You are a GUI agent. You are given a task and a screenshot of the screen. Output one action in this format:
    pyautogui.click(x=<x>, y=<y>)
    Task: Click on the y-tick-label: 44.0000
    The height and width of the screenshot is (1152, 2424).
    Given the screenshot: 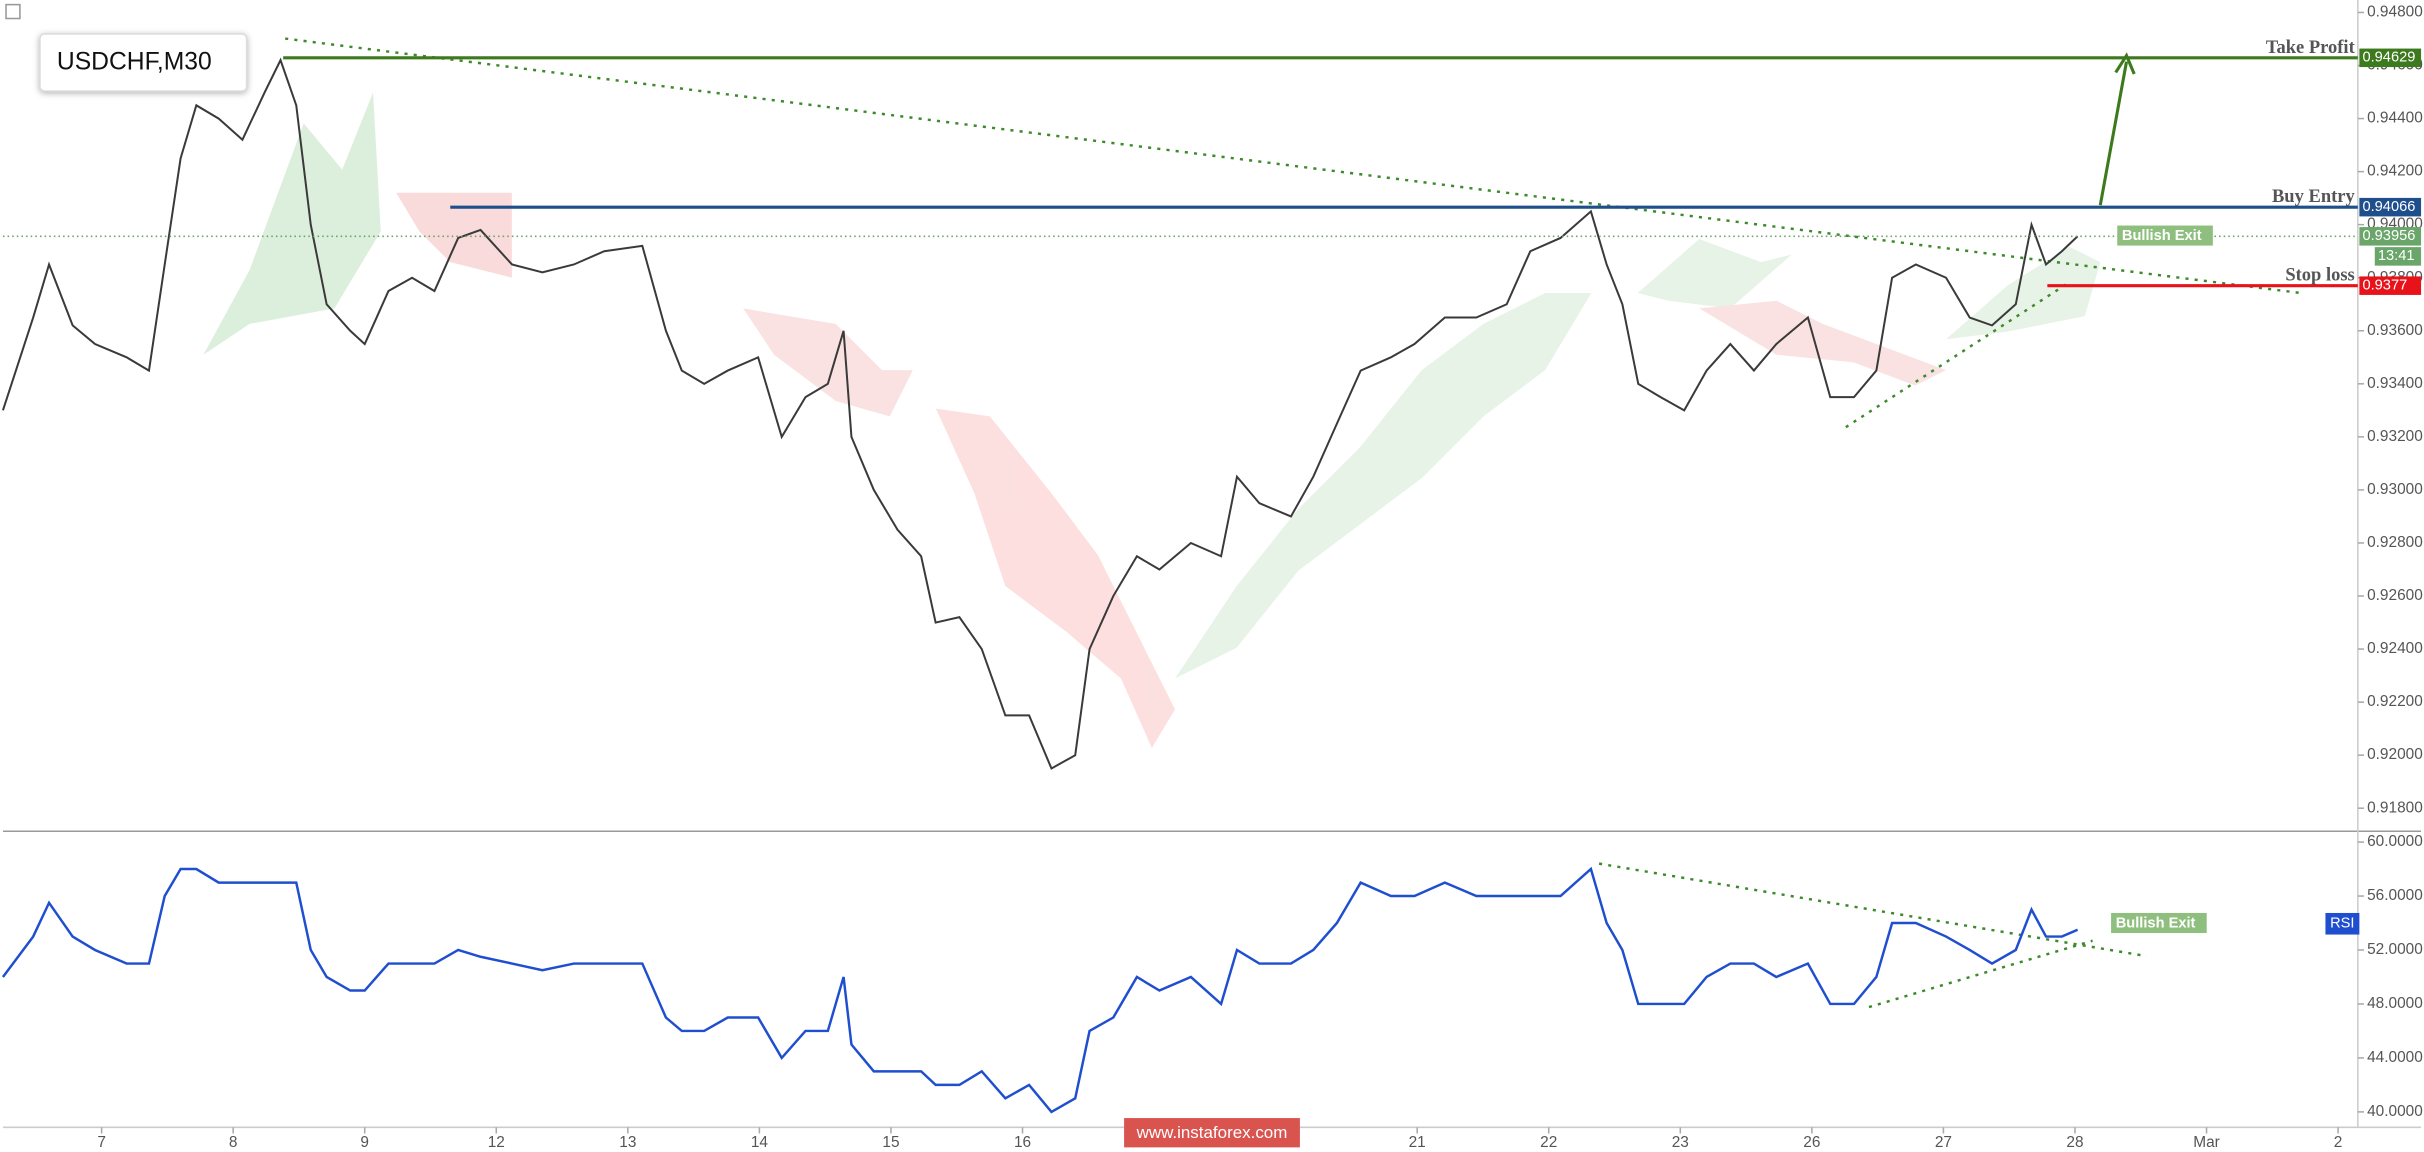 What is the action you would take?
    pyautogui.click(x=2395, y=1057)
    